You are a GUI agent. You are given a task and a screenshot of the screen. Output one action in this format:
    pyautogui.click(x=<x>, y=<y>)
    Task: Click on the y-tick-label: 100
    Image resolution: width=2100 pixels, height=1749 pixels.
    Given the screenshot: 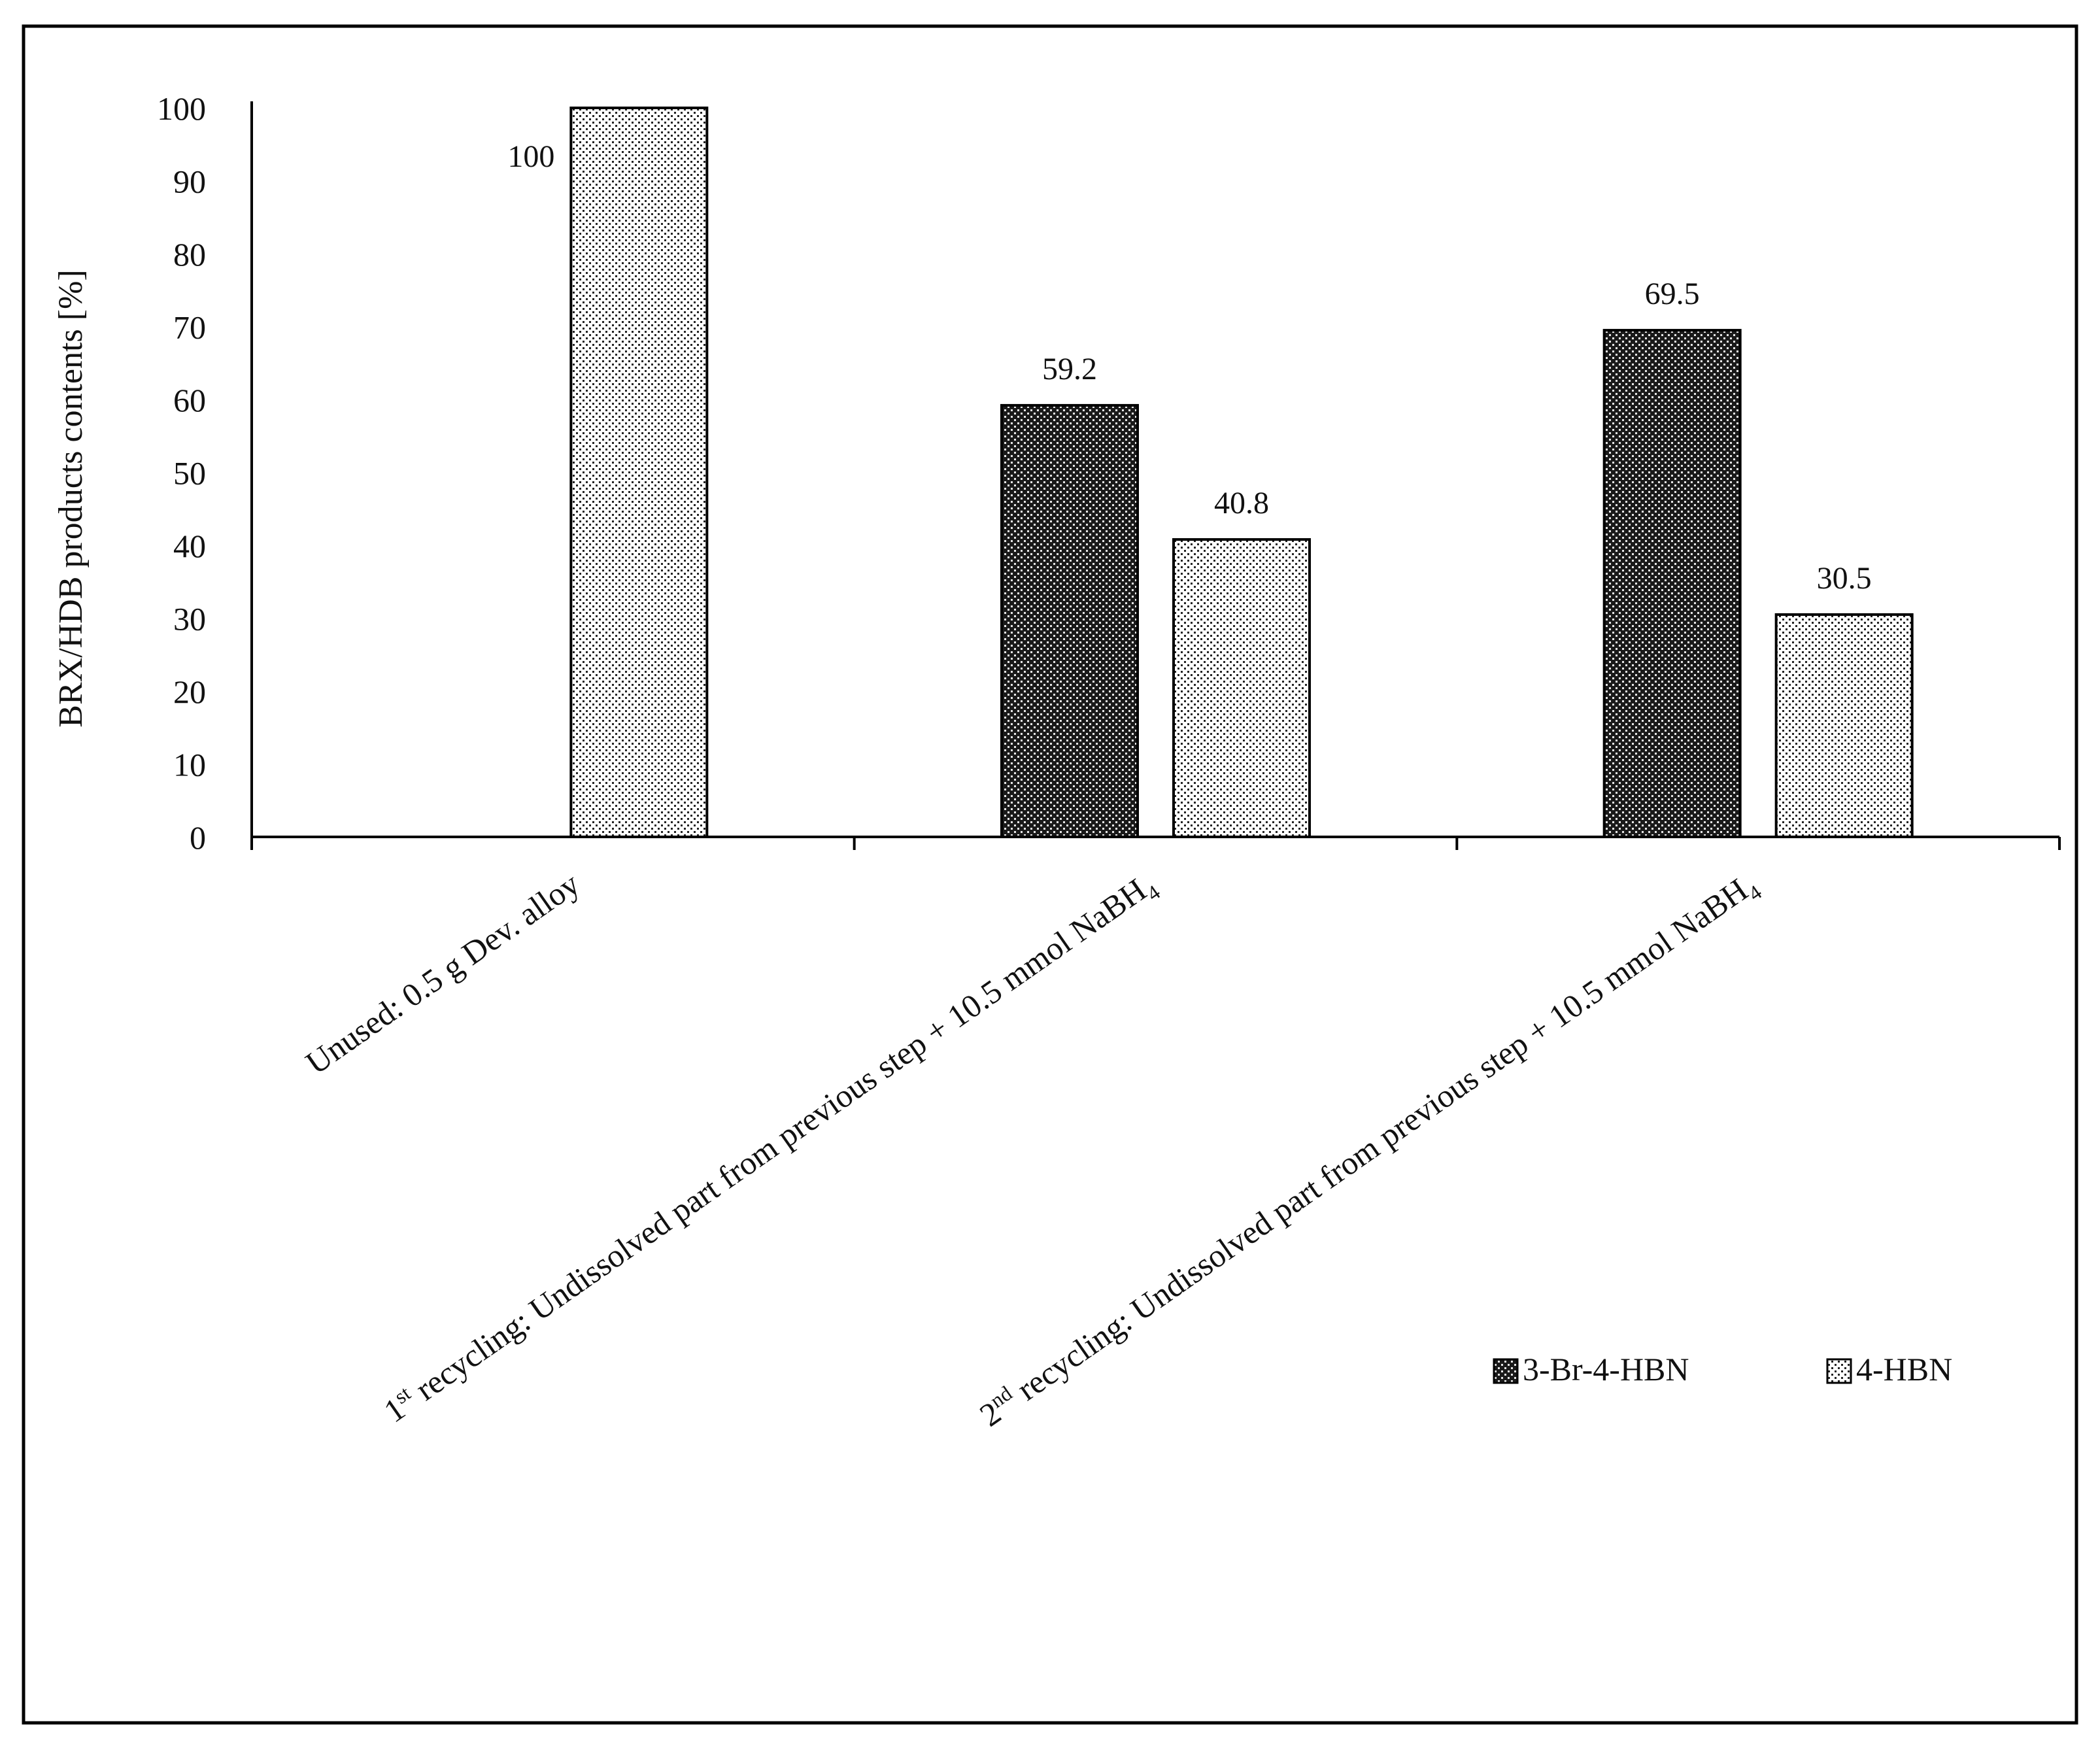 What is the action you would take?
    pyautogui.click(x=181, y=108)
    